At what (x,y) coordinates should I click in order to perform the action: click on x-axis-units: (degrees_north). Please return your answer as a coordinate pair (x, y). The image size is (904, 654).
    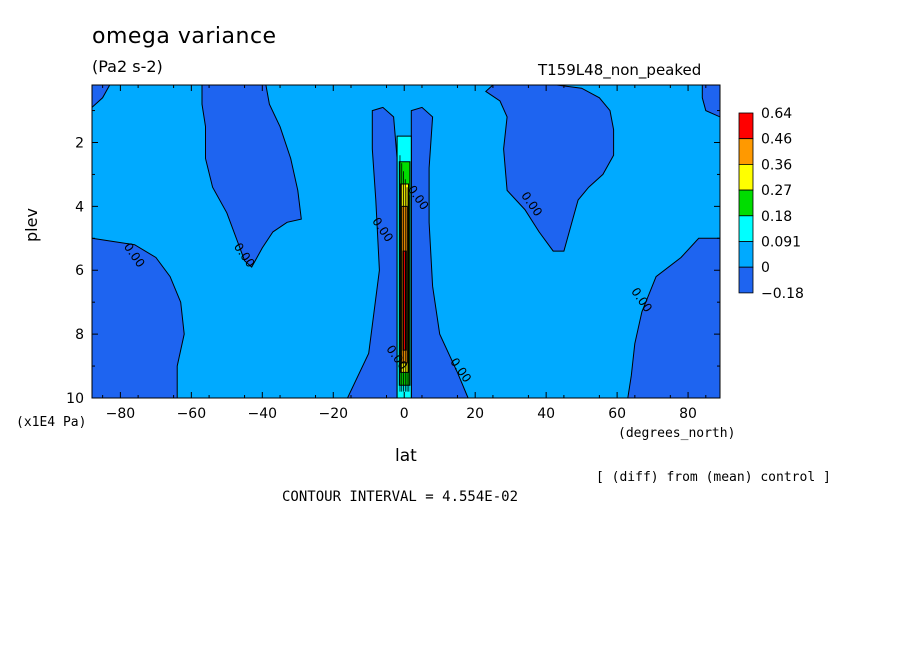
    Looking at the image, I should click on (677, 433).